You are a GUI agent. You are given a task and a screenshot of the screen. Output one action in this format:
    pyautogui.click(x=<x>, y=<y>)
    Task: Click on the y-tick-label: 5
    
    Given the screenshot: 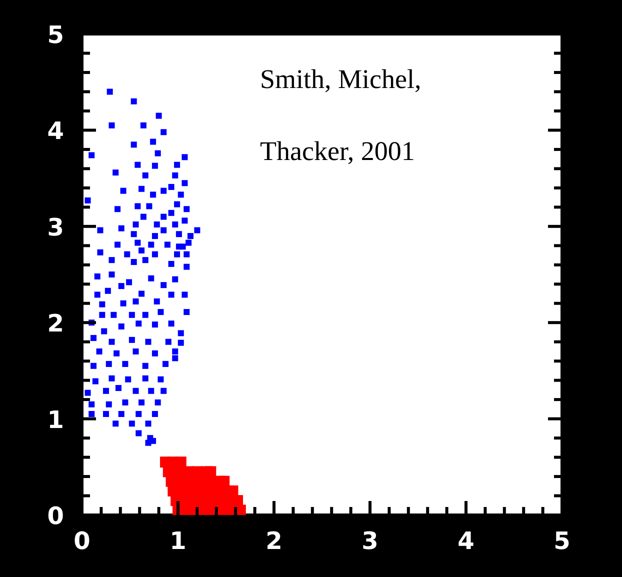 What is the action you would take?
    pyautogui.click(x=55, y=35)
    